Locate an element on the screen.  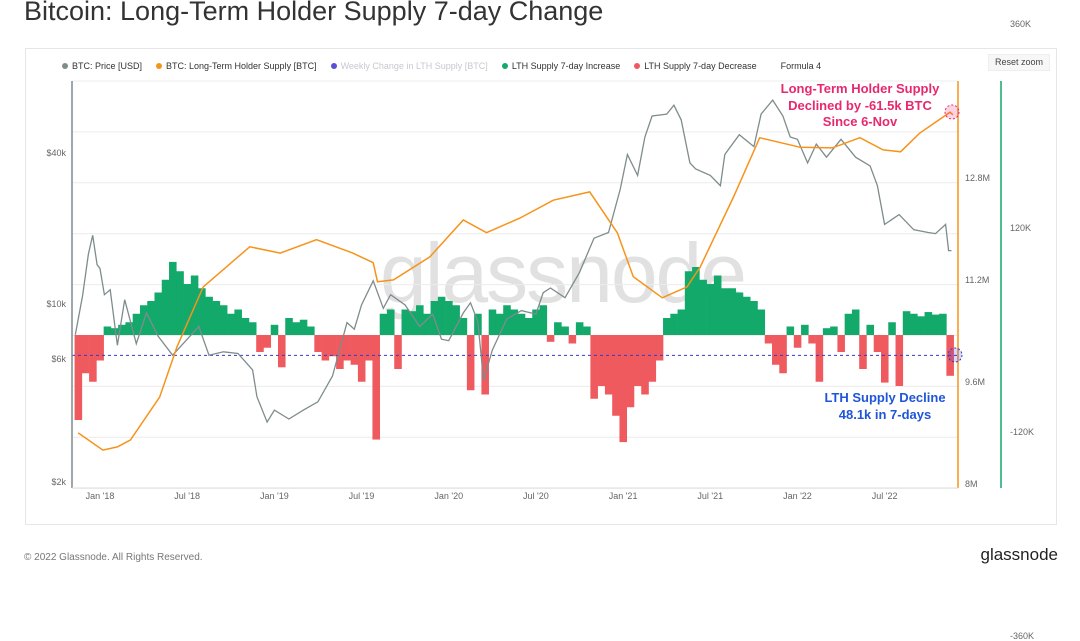
tick-label: 12.8M is located at coordinates (978, 178).